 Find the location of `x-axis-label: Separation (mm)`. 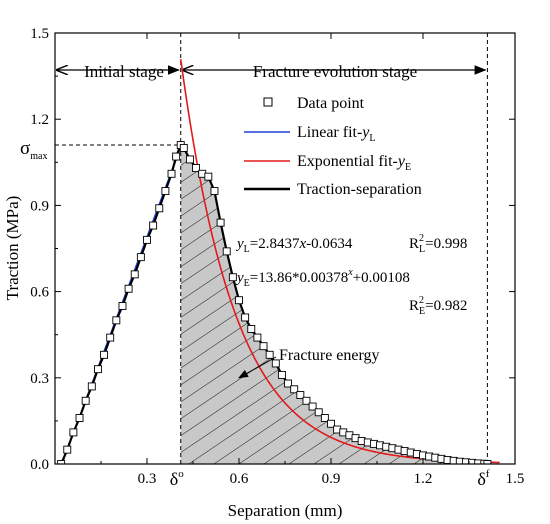

x-axis-label: Separation (mm) is located at coordinates (285, 510).